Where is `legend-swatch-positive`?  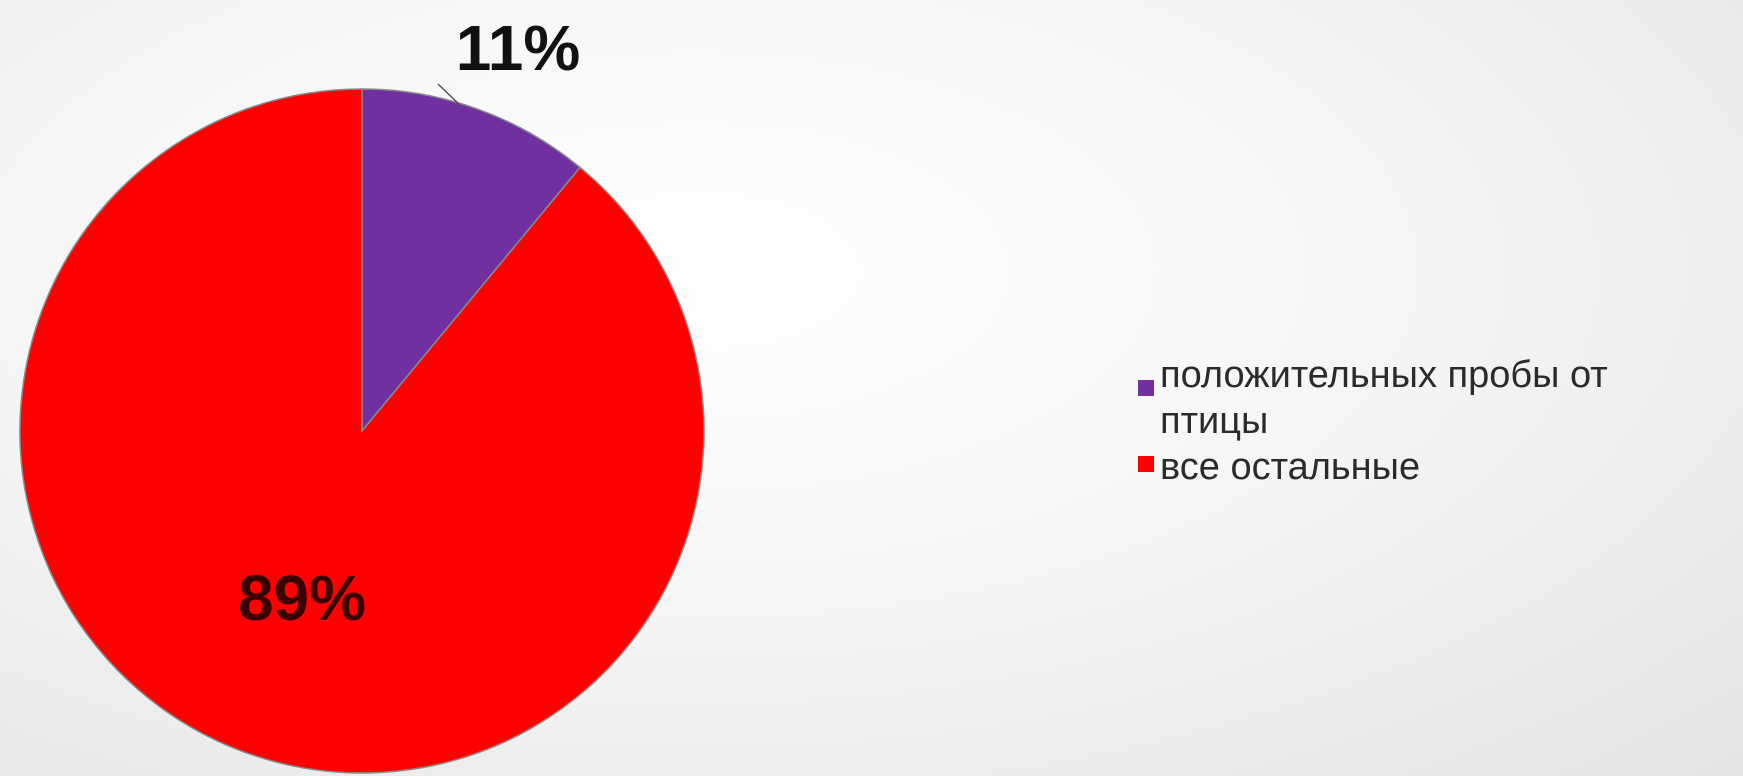 legend-swatch-positive is located at coordinates (1146, 388).